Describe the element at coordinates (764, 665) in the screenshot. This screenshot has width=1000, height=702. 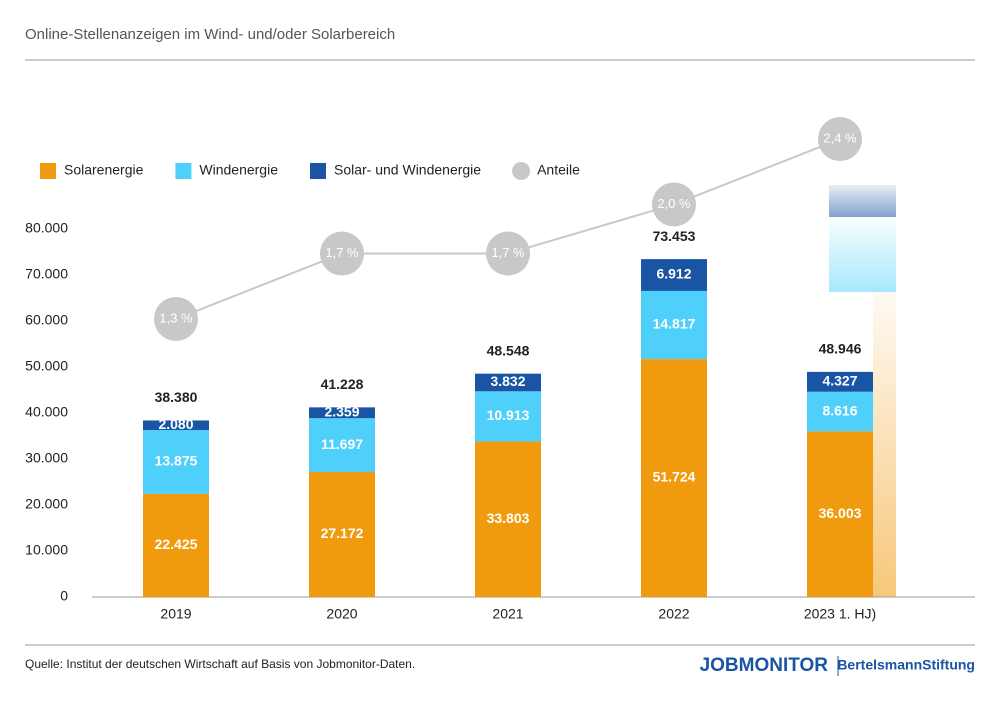
I see `logo-jobmonitor: JOBMONITOR` at that location.